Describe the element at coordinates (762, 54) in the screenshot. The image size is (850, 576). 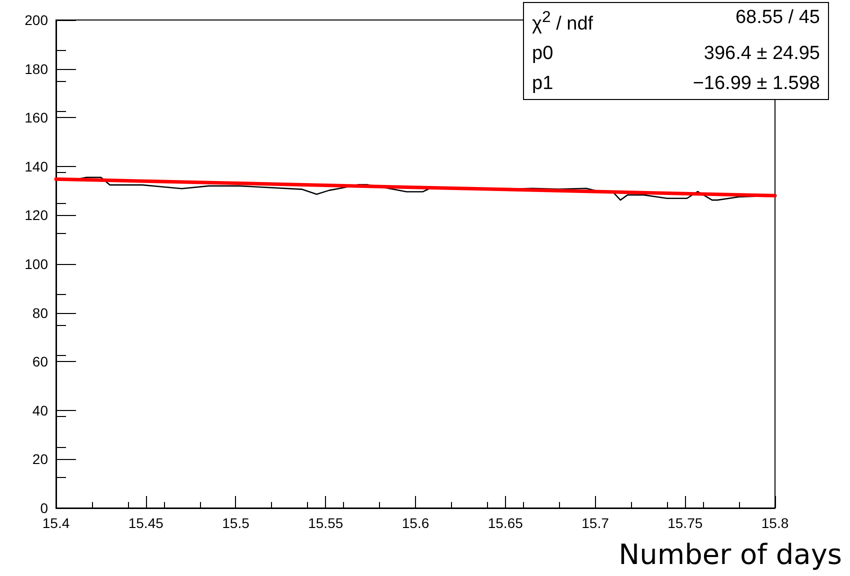
I see `annotation: 396.4 ± 24.95` at that location.